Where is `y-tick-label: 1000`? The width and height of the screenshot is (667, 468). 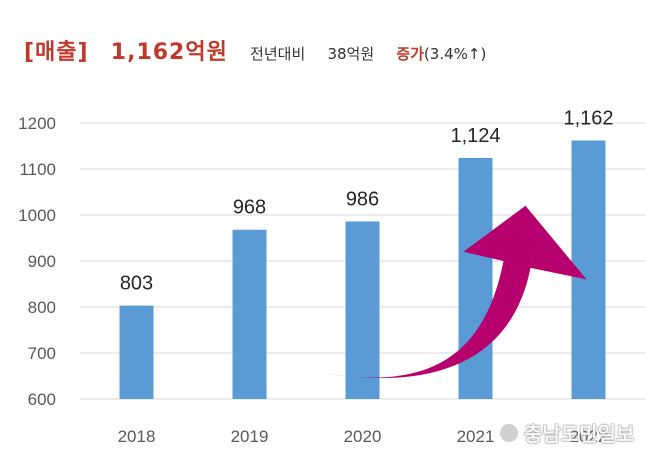
y-tick-label: 1000 is located at coordinates (37, 215).